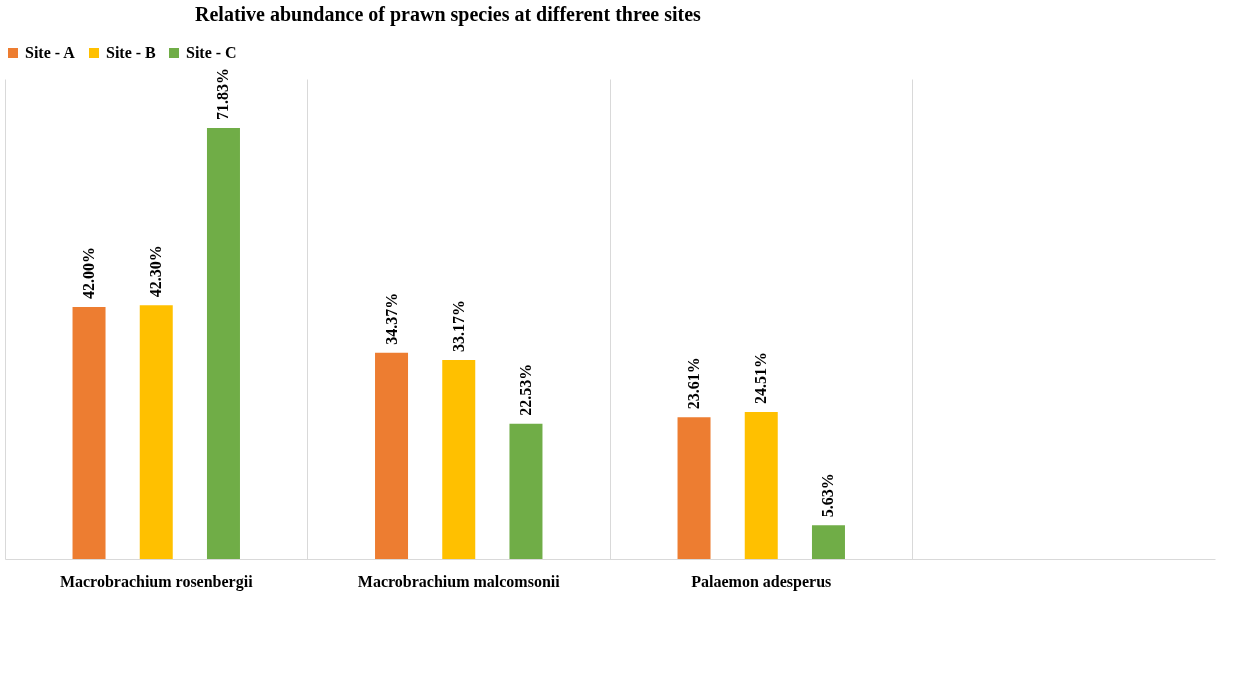 This screenshot has height=676, width=1245. What do you see at coordinates (156, 271) in the screenshot?
I see `data-label: 42.30%` at bounding box center [156, 271].